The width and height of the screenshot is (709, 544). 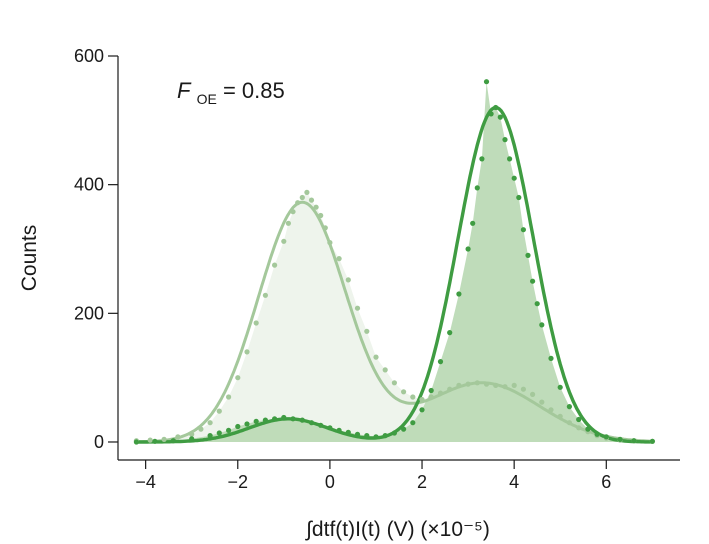 What do you see at coordinates (207, 99) in the screenshot?
I see `fidelity-subscript: OE` at bounding box center [207, 99].